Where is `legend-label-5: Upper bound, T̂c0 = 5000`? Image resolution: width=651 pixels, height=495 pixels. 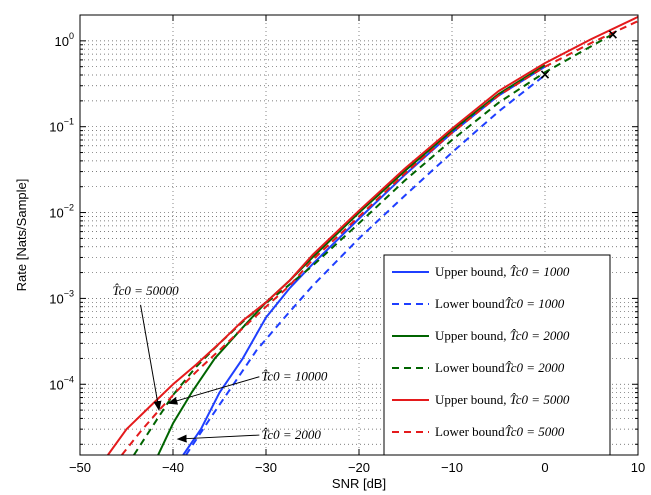 legend-label-5: Upper bound, T̂c0 = 5000 is located at coordinates (502, 399).